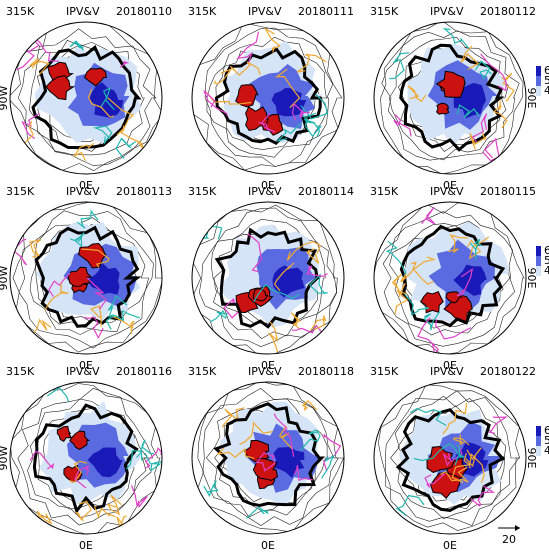 Image resolution: width=549 pixels, height=554 pixels. What do you see at coordinates (144, 11) in the screenshot?
I see `date-label: 20180110` at bounding box center [144, 11].